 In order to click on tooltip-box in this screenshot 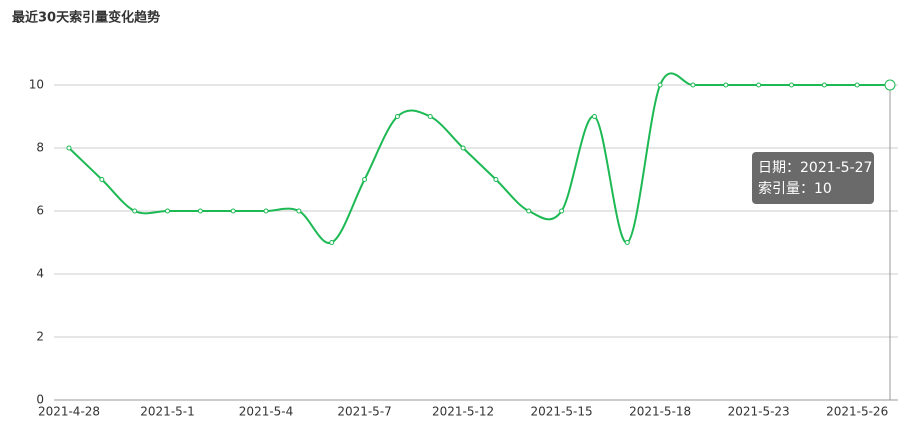, I will do `click(813, 178)`.